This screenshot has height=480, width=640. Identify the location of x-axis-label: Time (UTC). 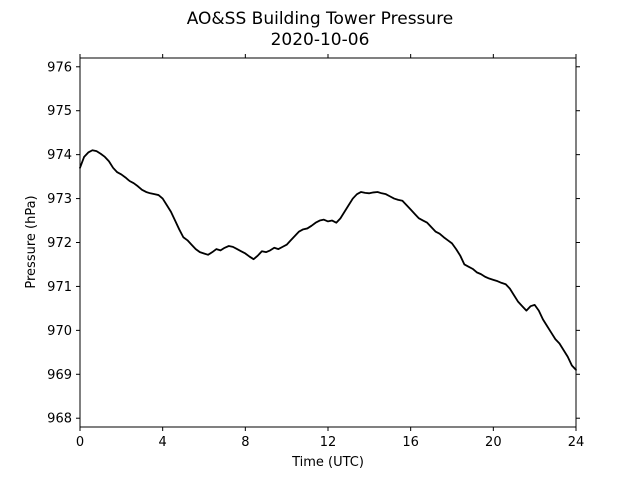
(327, 462).